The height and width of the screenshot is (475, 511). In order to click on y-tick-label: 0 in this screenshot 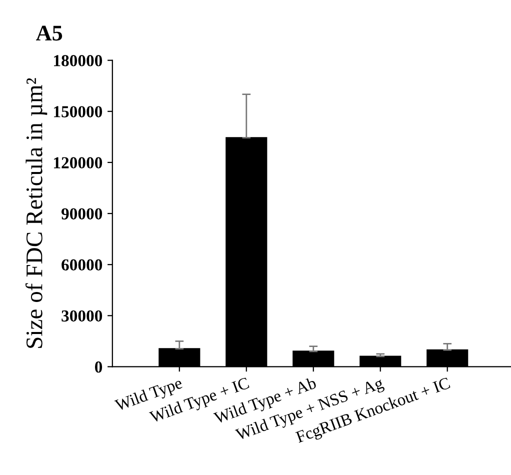, I will do `click(98, 367)`.